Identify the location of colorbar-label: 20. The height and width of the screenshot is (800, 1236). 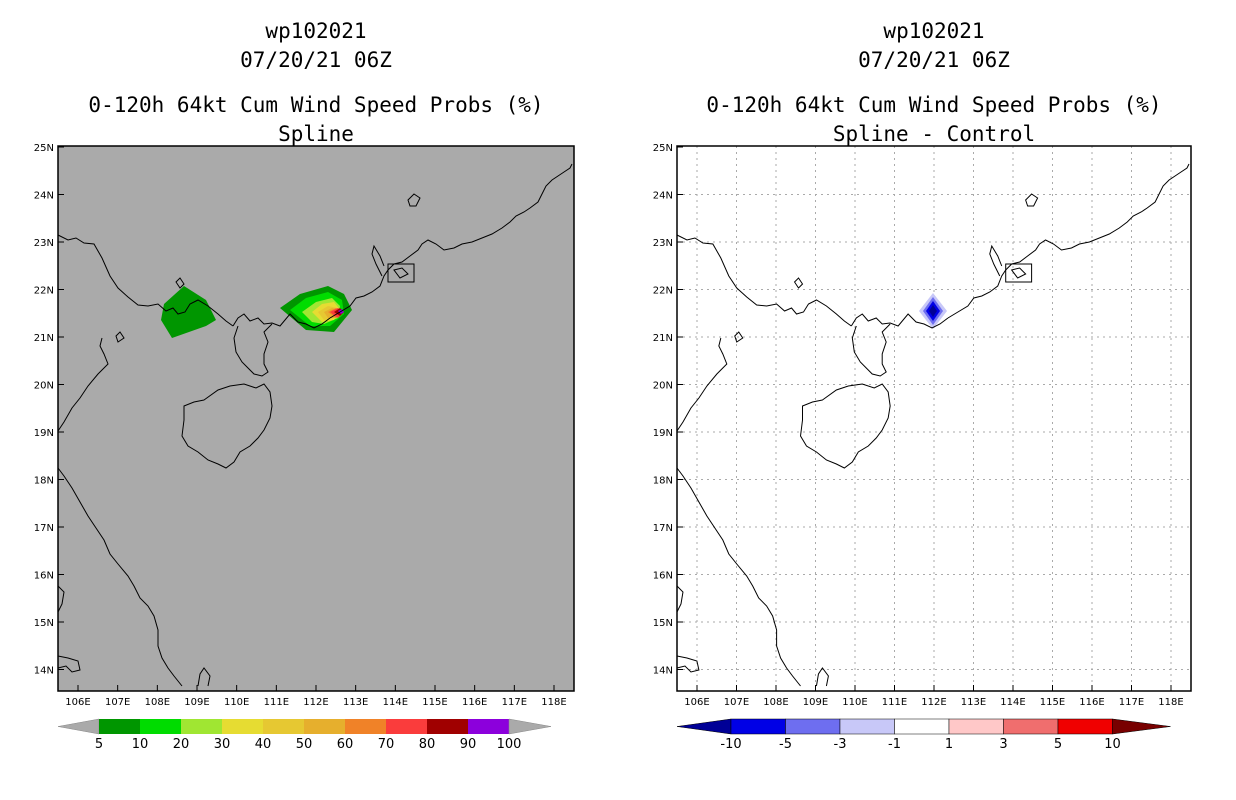
(181, 744).